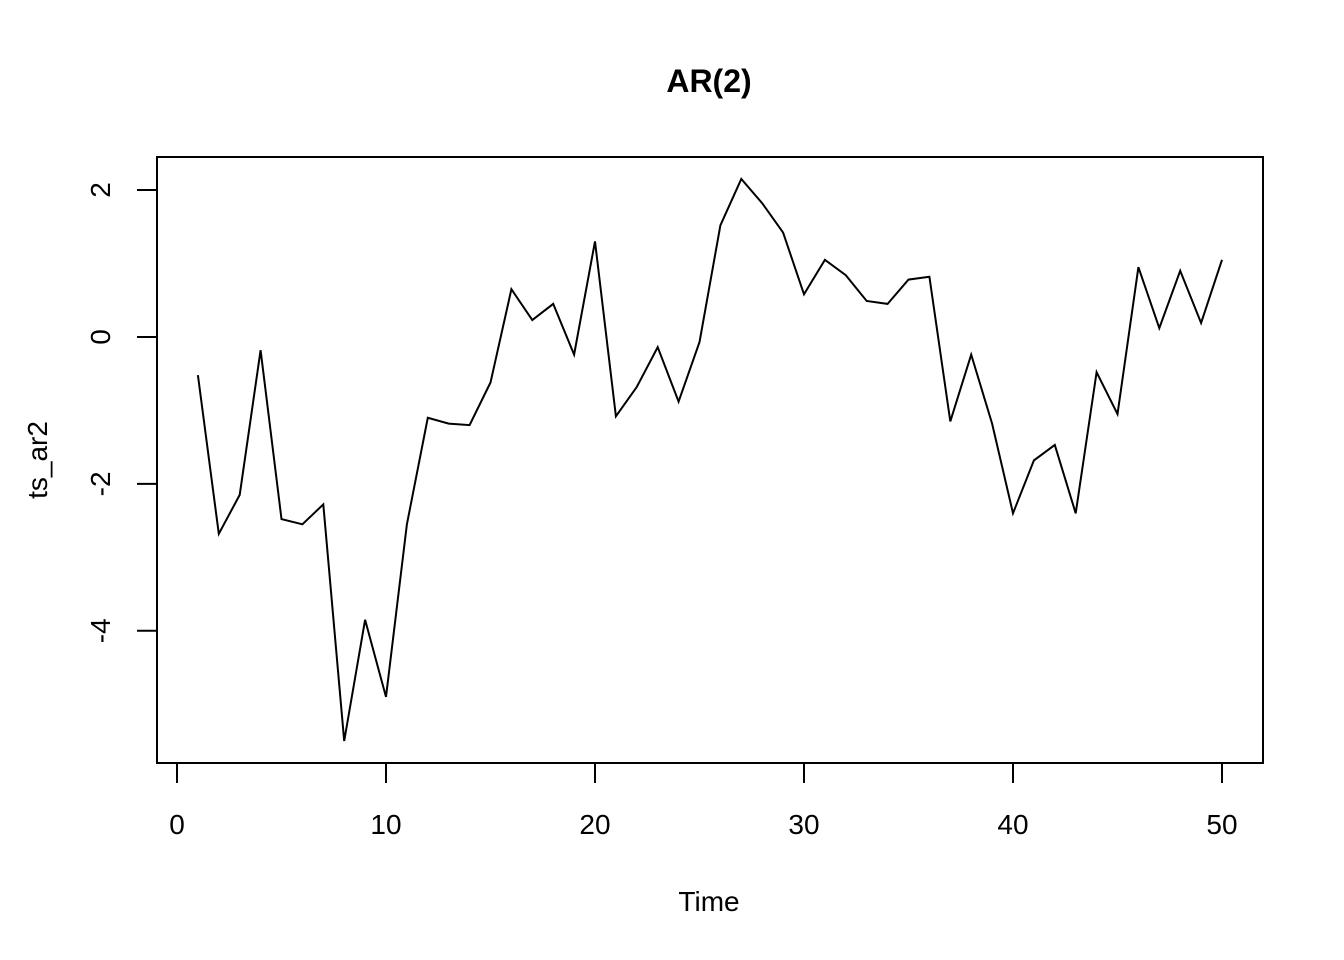 Image resolution: width=1344 pixels, height=960 pixels. I want to click on y-axis: -4 -2 0 2, so click(121, 412).